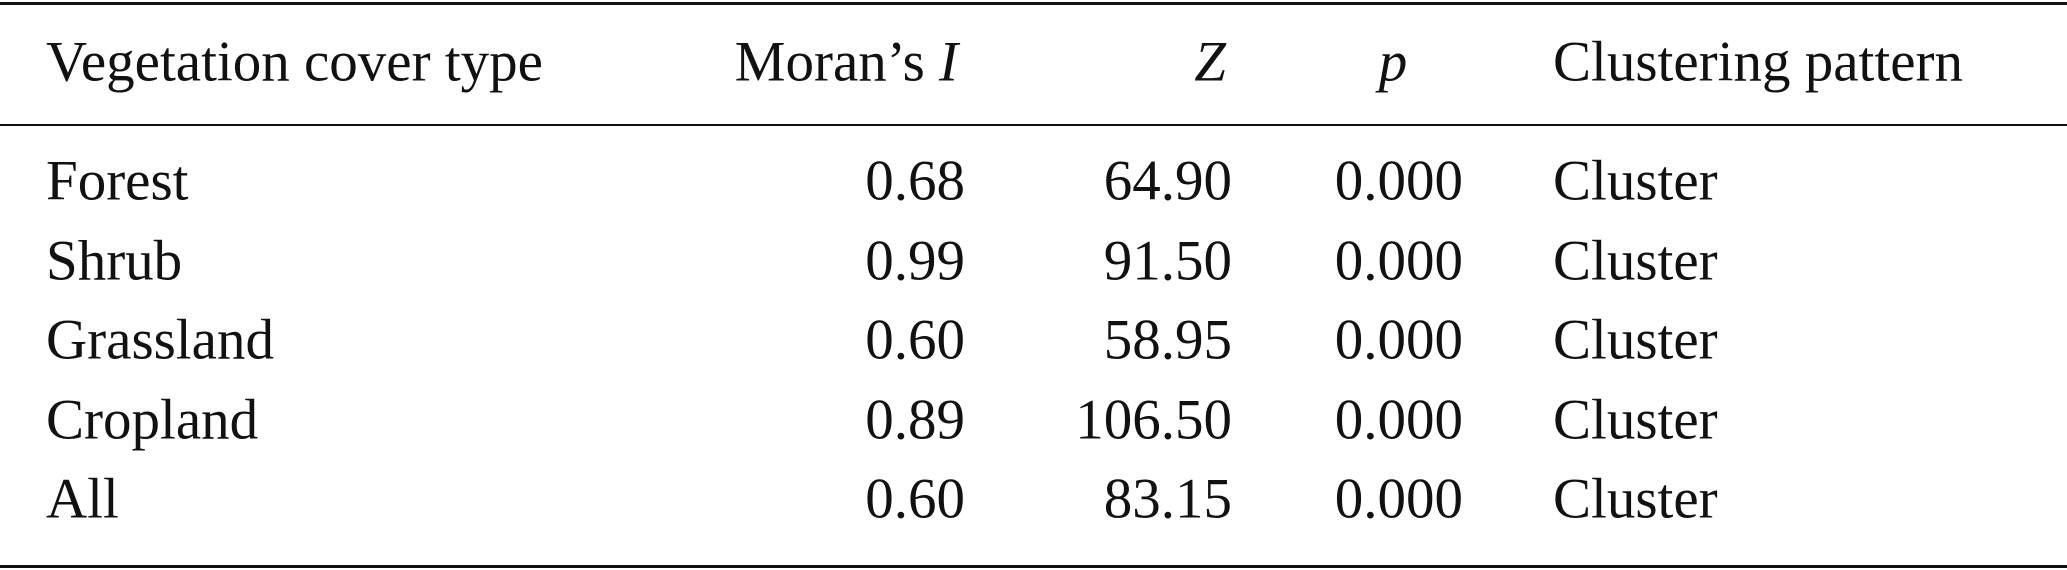  What do you see at coordinates (1033, 125) in the screenshot?
I see `header-rule` at bounding box center [1033, 125].